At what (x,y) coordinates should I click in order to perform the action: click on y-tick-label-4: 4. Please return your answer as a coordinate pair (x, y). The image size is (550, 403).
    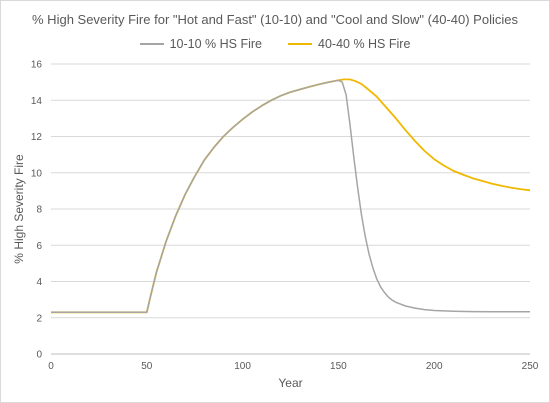
    Looking at the image, I should click on (39, 282).